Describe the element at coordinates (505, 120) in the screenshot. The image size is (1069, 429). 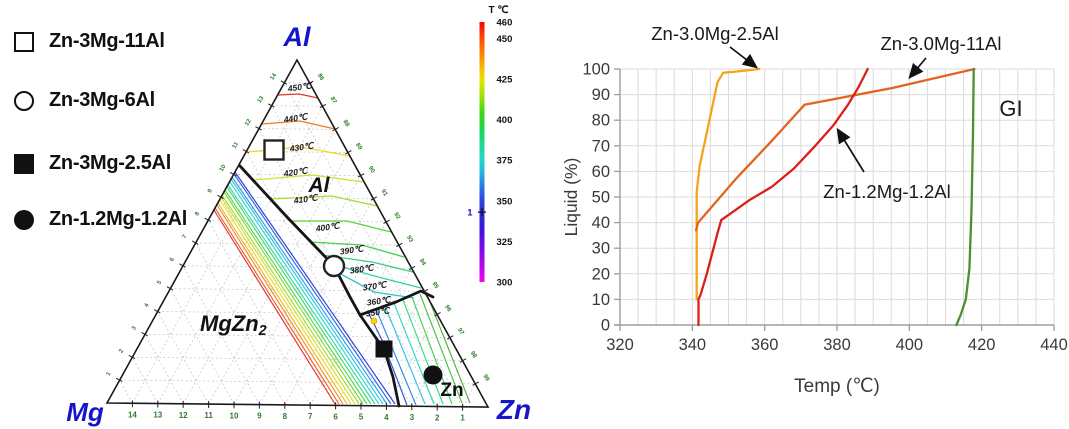
I see `colorbar-tick-label: 400` at that location.